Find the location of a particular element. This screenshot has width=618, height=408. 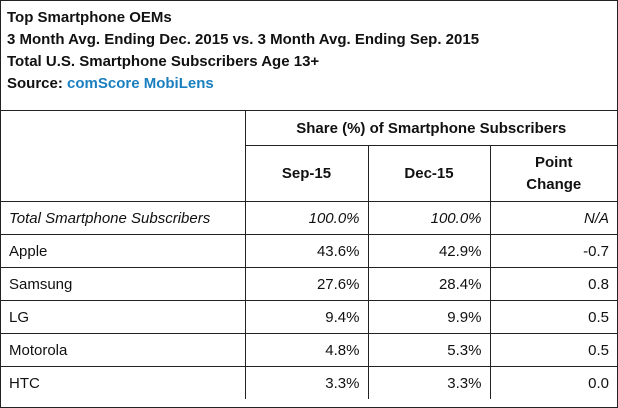

column-header-change-label: Point Change is located at coordinates (554, 173).